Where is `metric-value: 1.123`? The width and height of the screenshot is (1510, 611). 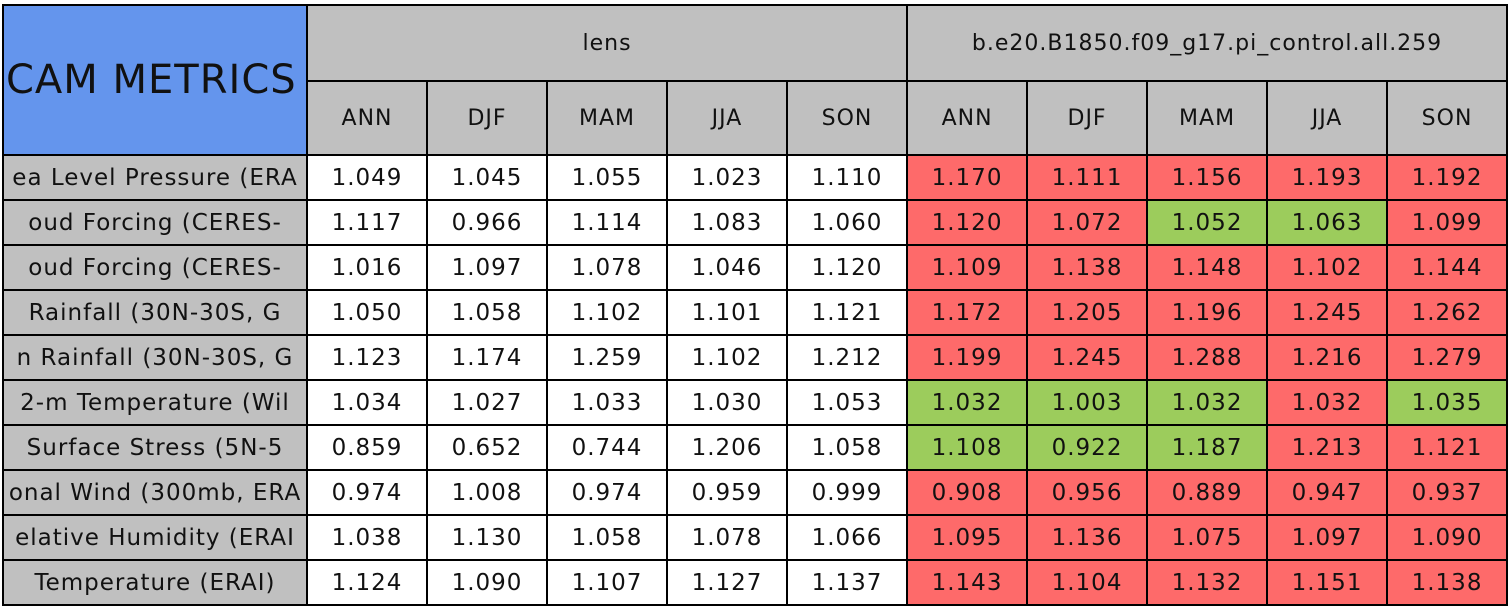
metric-value: 1.123 is located at coordinates (367, 357).